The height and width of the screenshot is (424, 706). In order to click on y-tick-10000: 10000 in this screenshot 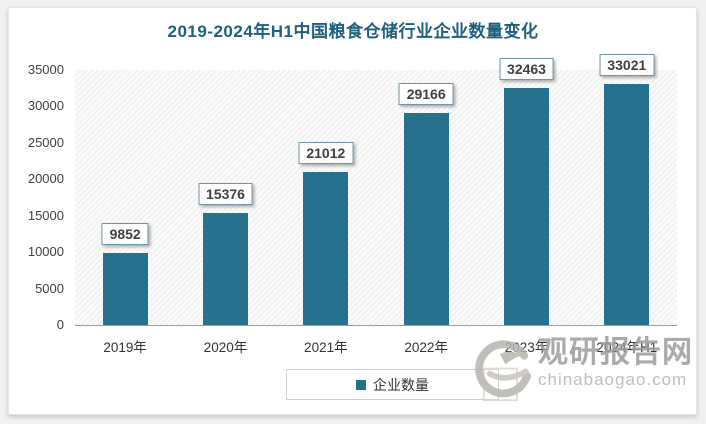, I will do `click(45, 252)`.